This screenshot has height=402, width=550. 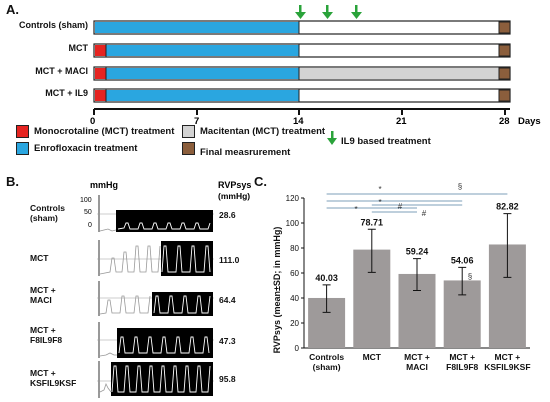 I want to click on group-label-controls: Controls (sham), so click(x=53, y=25).